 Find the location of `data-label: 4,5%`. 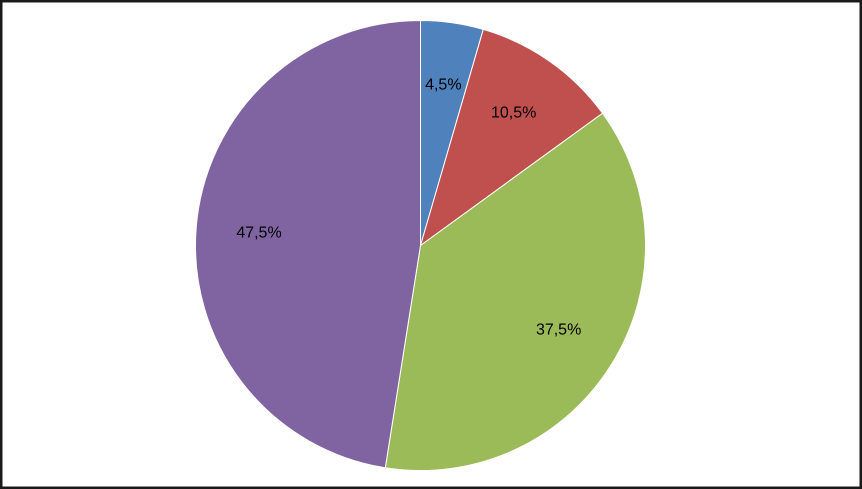

data-label: 4,5% is located at coordinates (443, 85).